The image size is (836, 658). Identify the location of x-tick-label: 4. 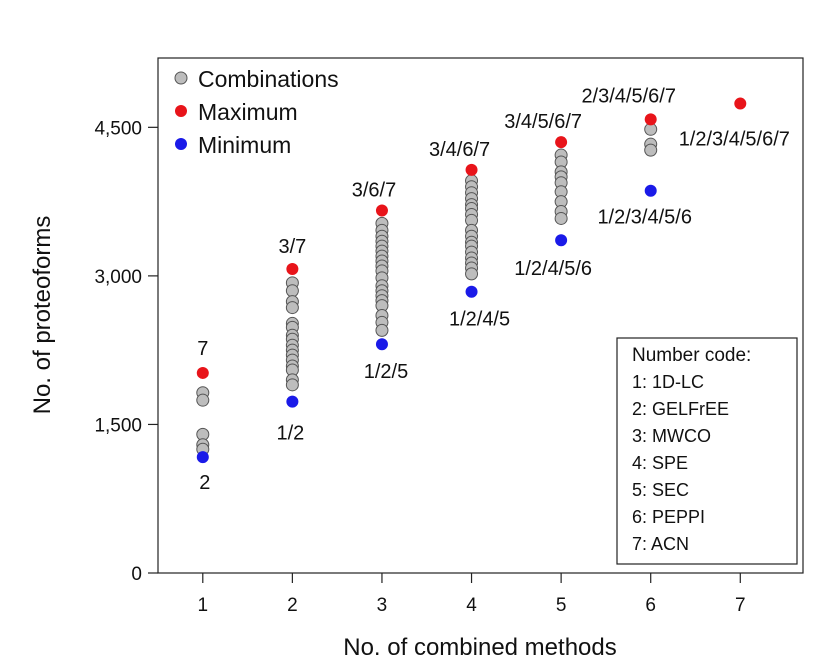
(471, 605).